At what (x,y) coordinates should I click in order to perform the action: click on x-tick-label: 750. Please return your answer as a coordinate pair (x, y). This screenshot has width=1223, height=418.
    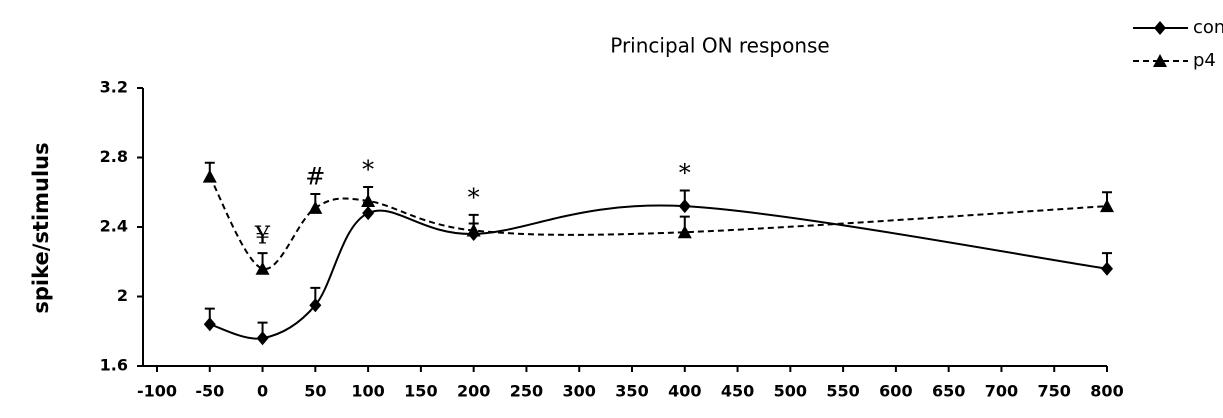
    Looking at the image, I should click on (1054, 391).